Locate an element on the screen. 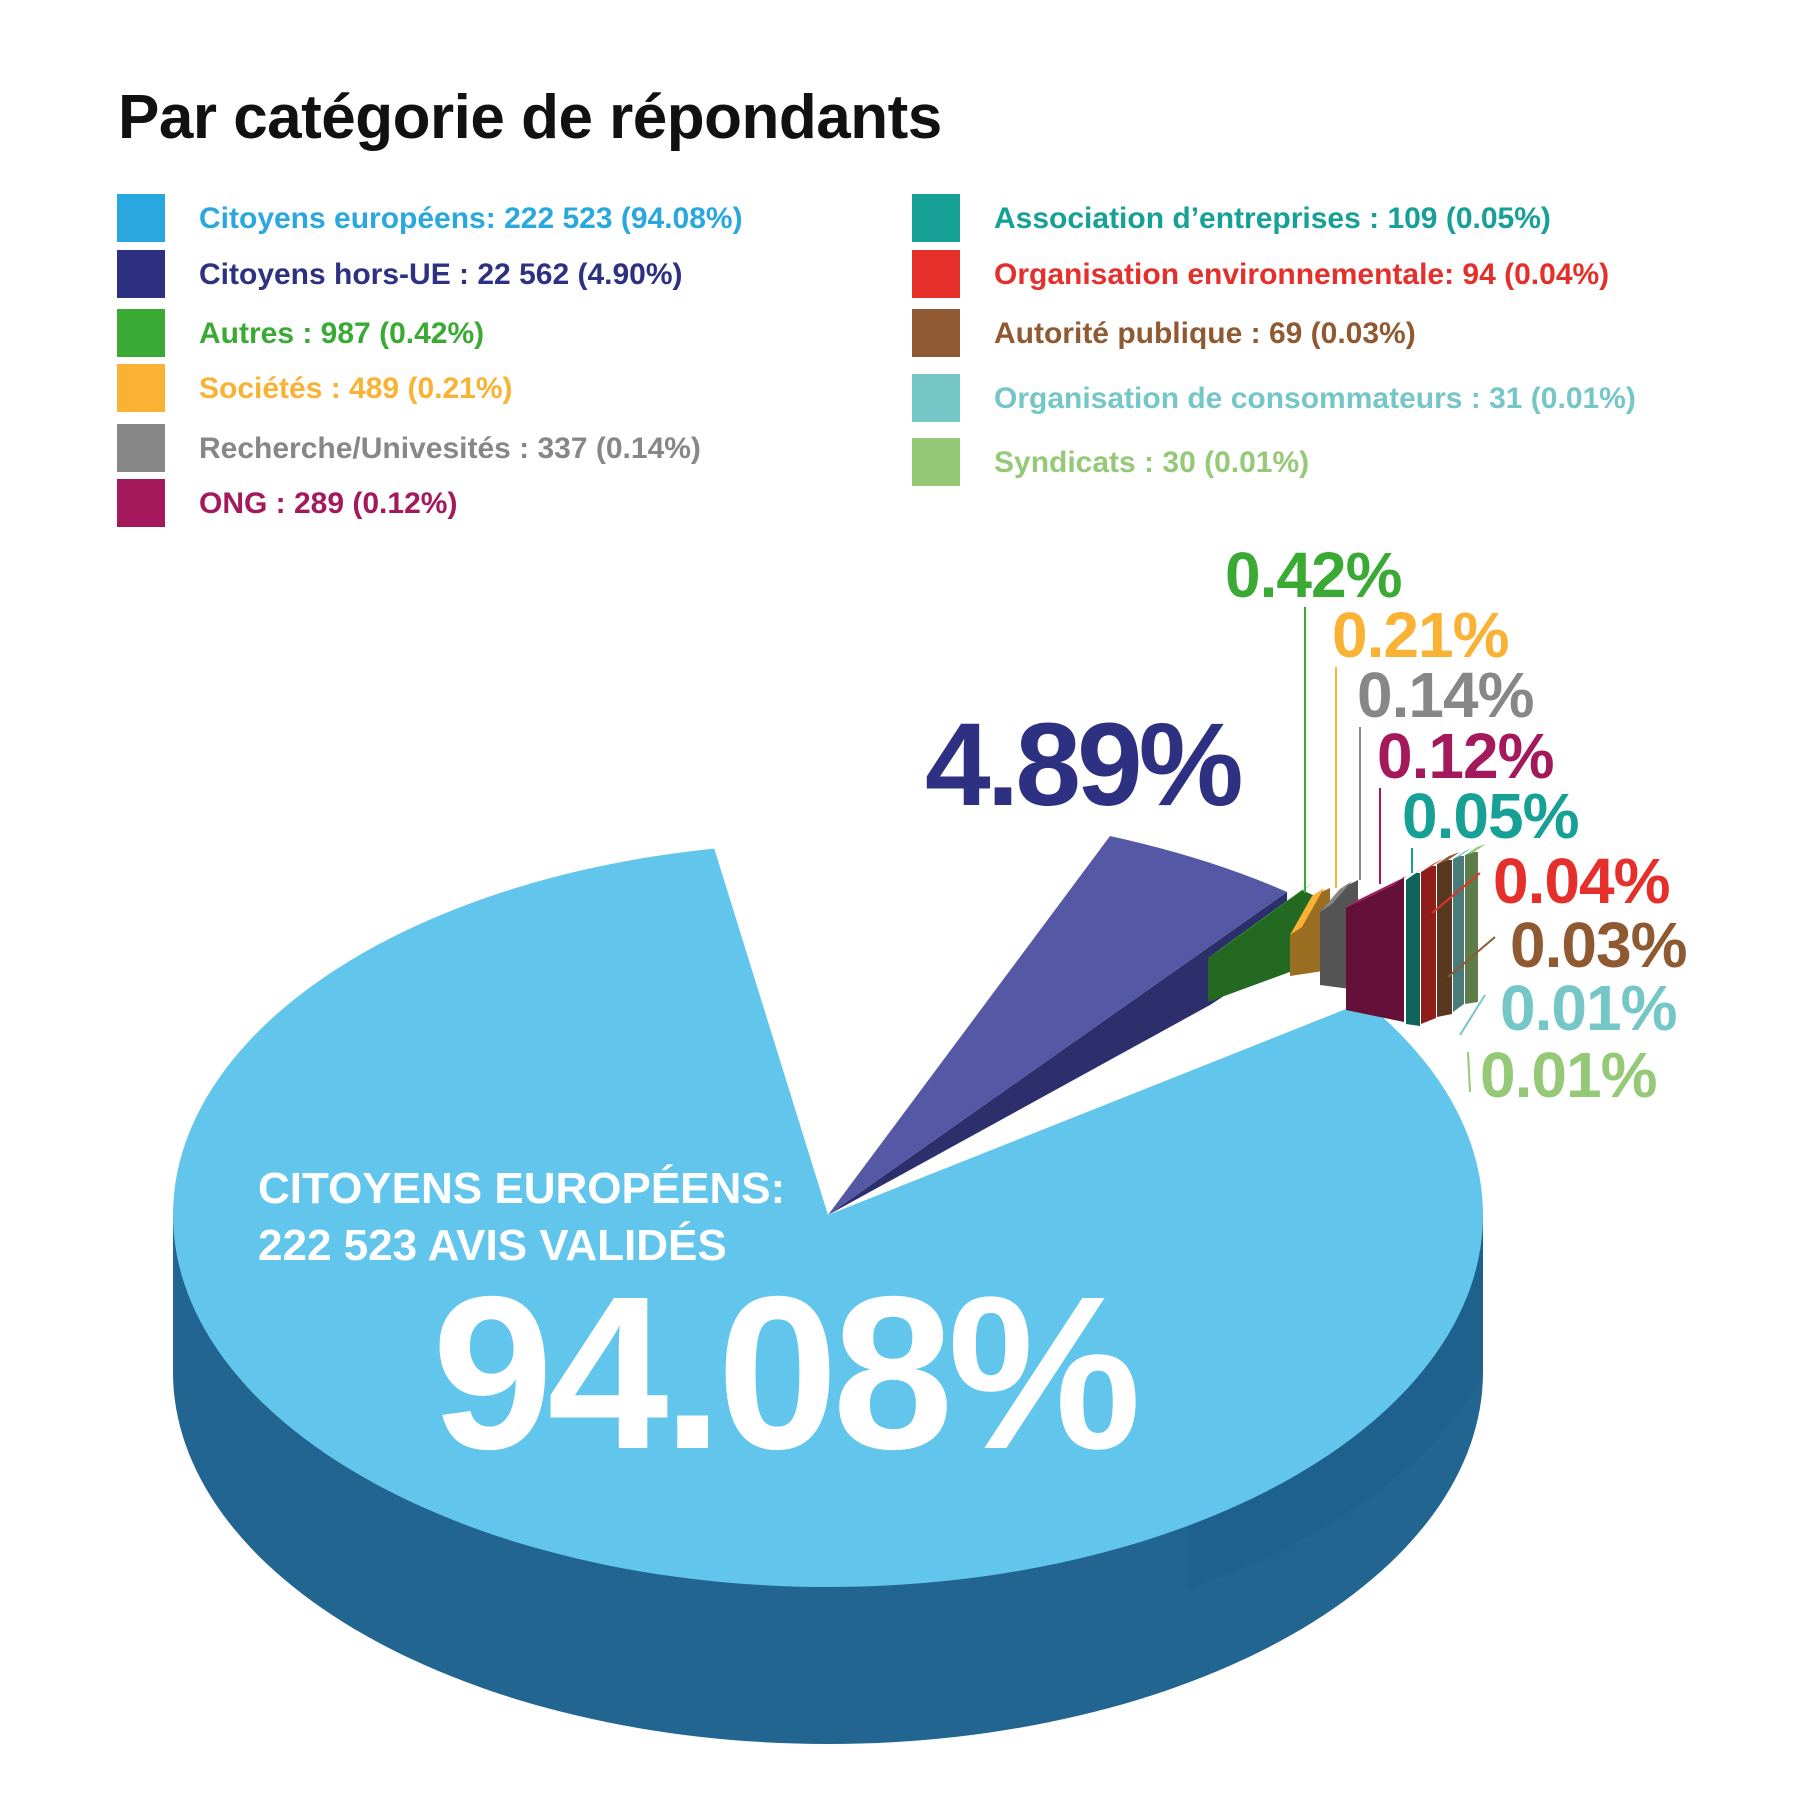  legend-label: ONG : 289 (0.12%) is located at coordinates (328, 503).